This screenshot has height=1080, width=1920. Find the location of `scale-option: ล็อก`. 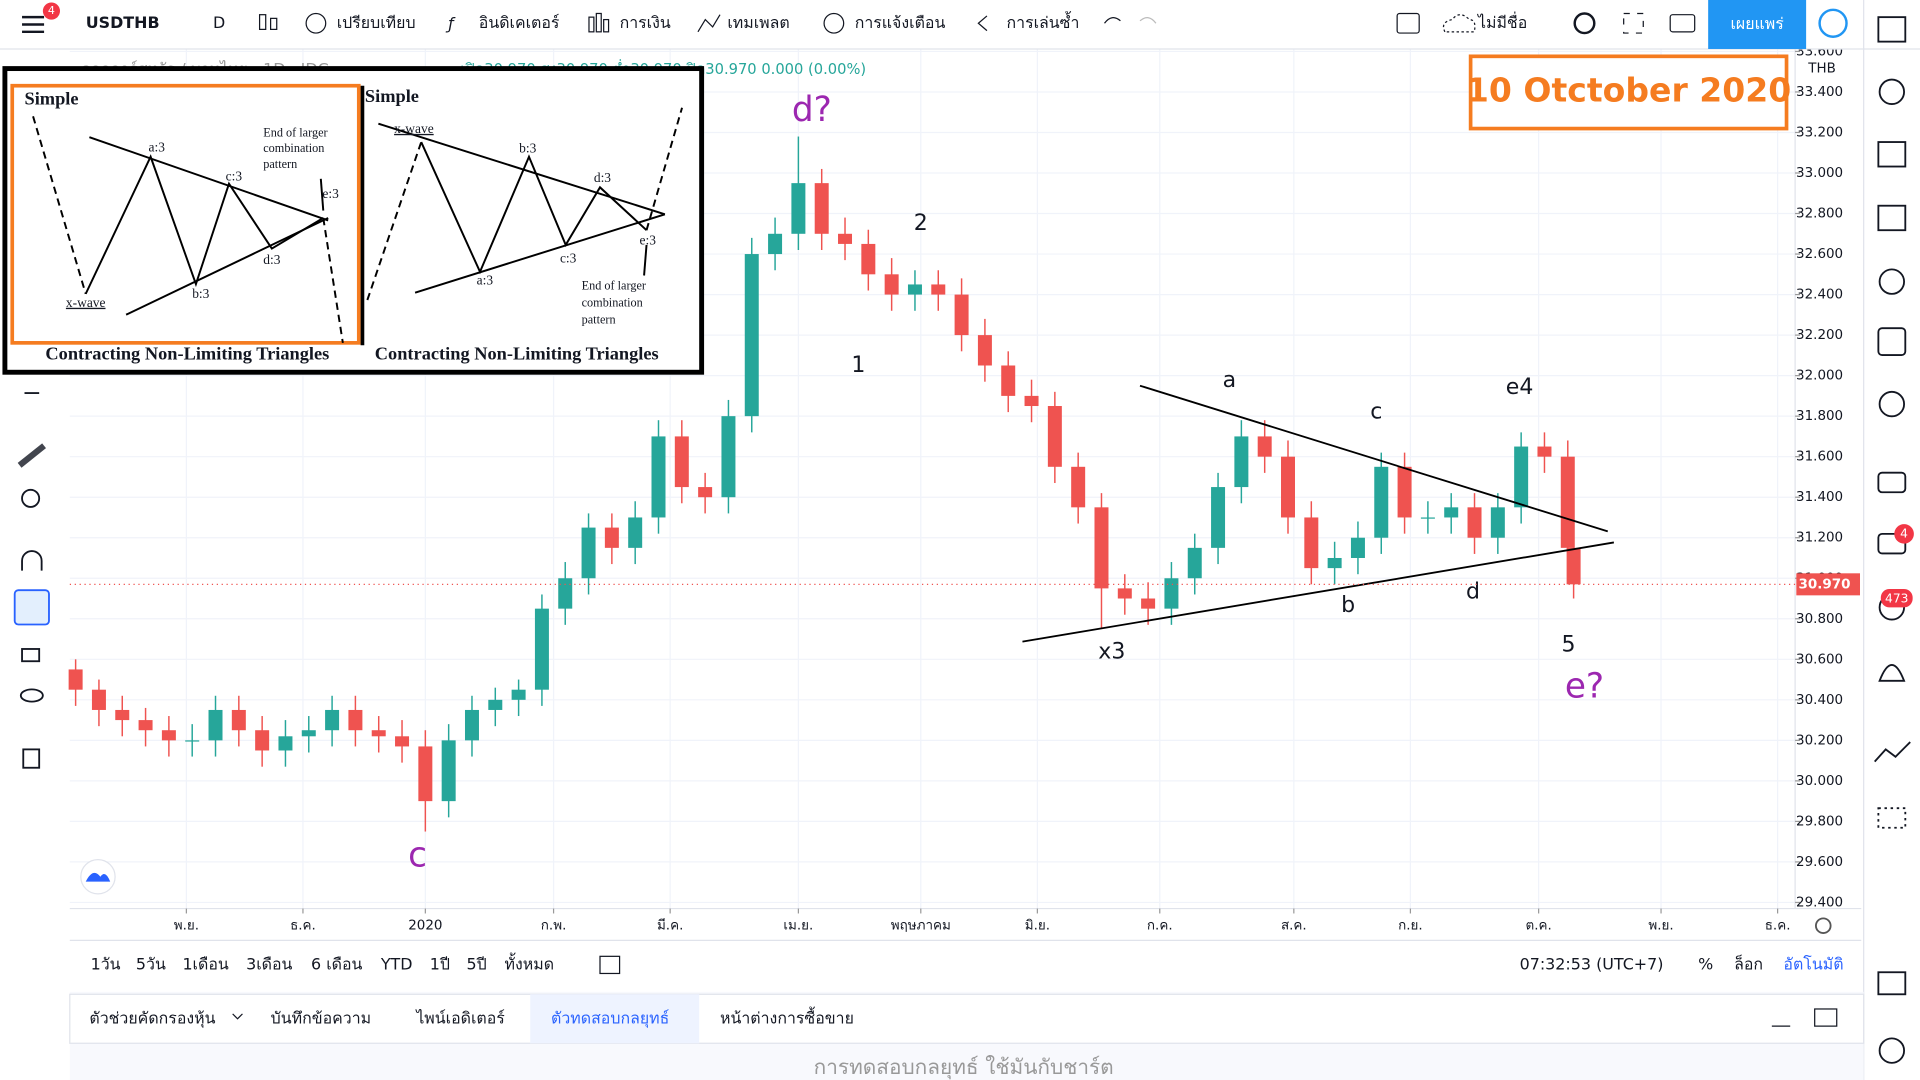

scale-option: ล็อก is located at coordinates (1748, 963).